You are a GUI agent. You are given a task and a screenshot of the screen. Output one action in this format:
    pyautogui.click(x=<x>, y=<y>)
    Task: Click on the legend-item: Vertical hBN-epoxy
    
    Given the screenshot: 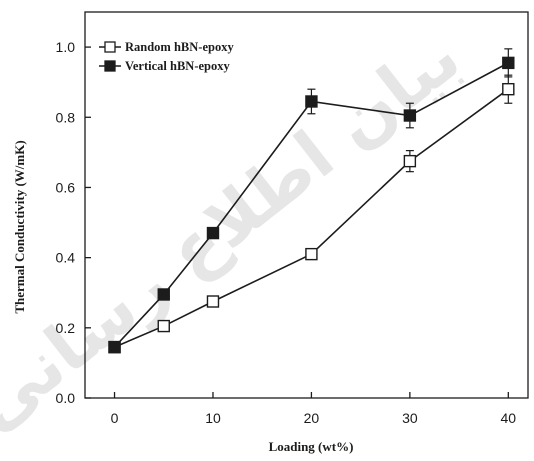 What is the action you would take?
    pyautogui.click(x=164, y=66)
    